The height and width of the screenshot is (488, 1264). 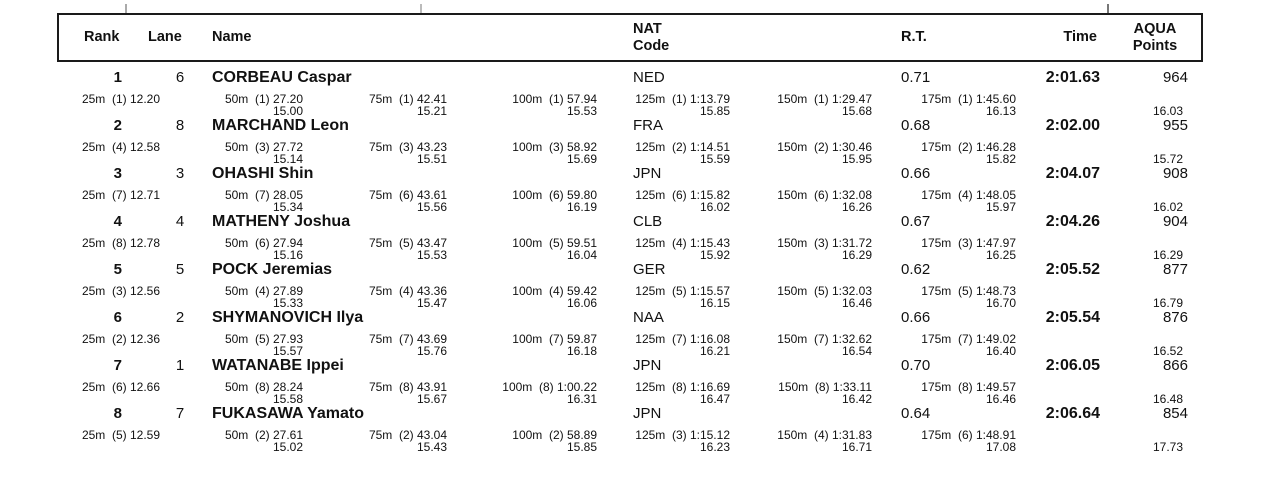 What do you see at coordinates (117, 125) in the screenshot?
I see `rank-value: 2` at bounding box center [117, 125].